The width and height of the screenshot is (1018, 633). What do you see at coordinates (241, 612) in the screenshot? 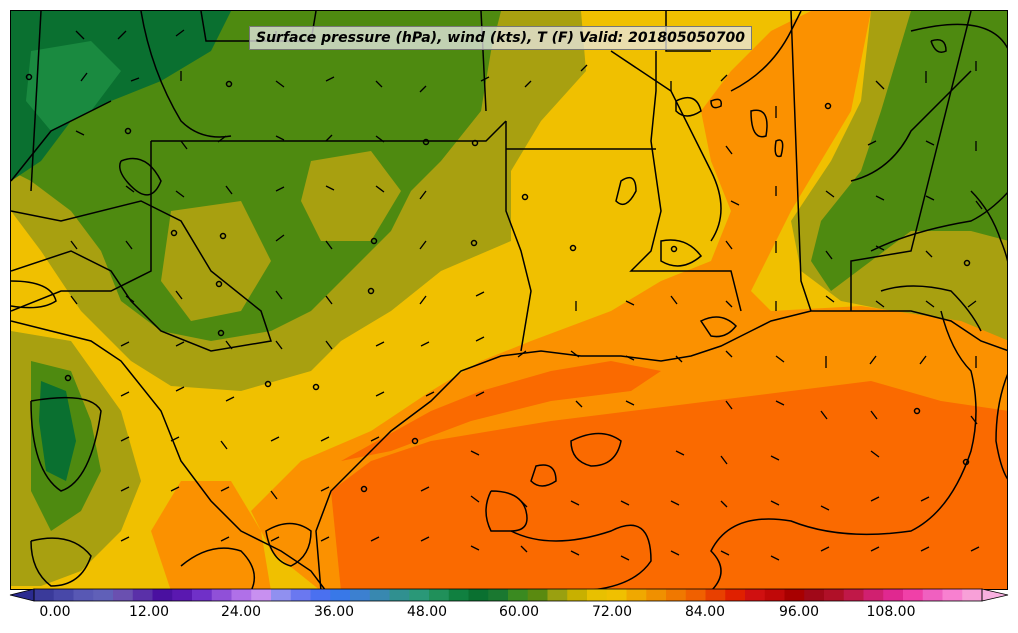
I see `colorbar-tick-label: 24.00` at bounding box center [241, 612].